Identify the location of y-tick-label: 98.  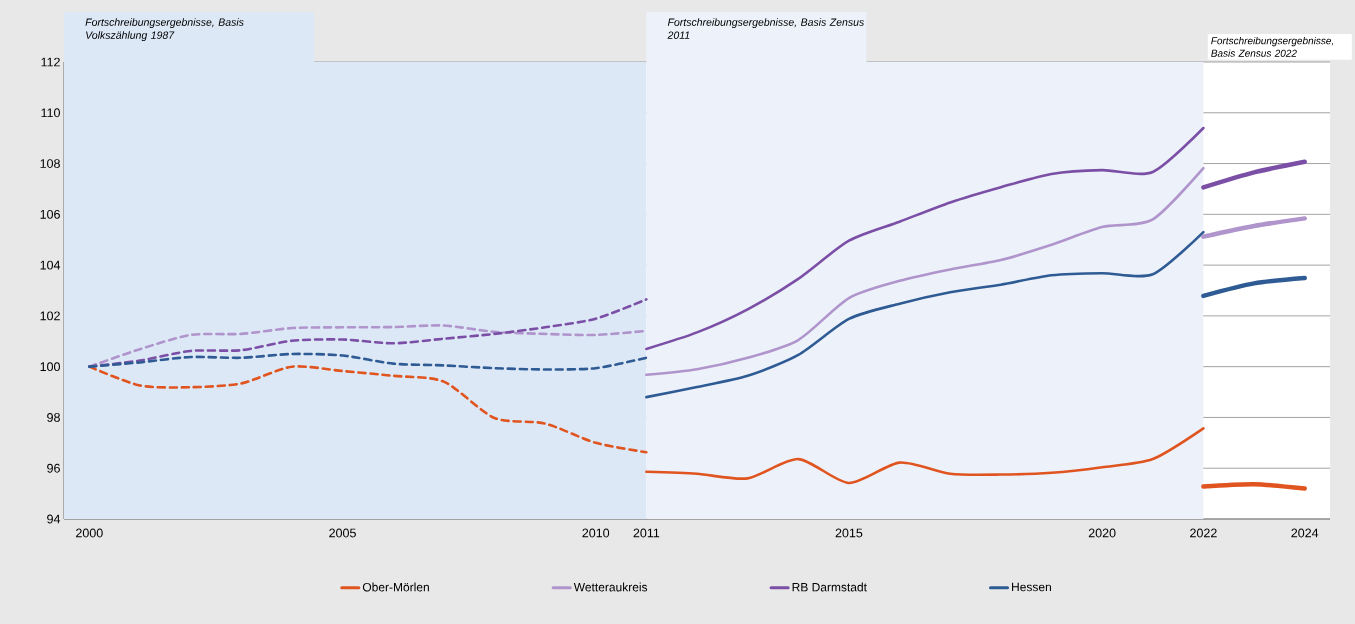
(53, 417).